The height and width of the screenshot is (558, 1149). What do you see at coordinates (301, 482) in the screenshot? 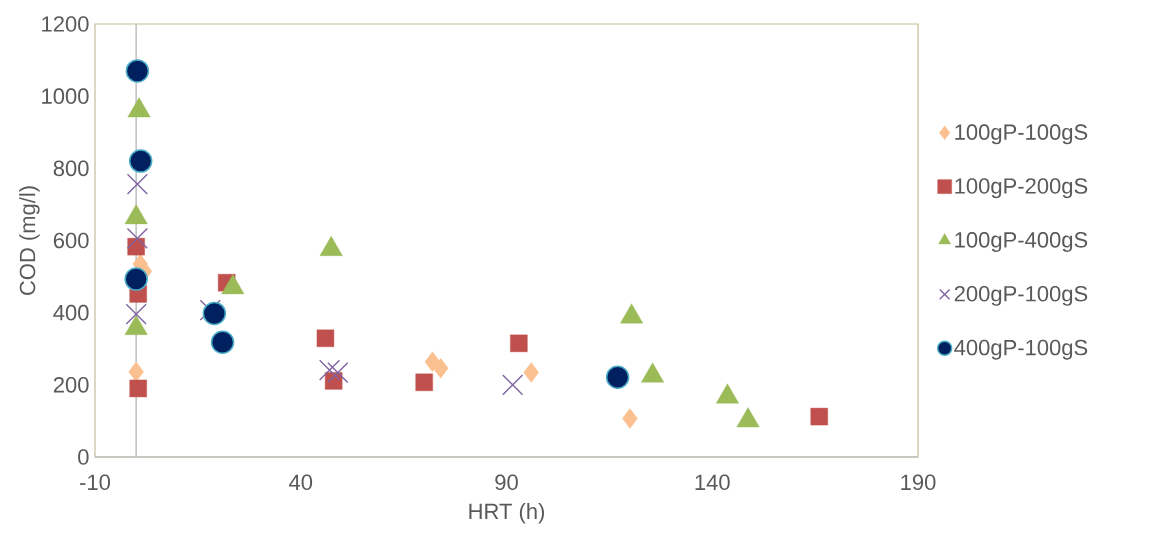
I see `x-tick-label: 40` at bounding box center [301, 482].